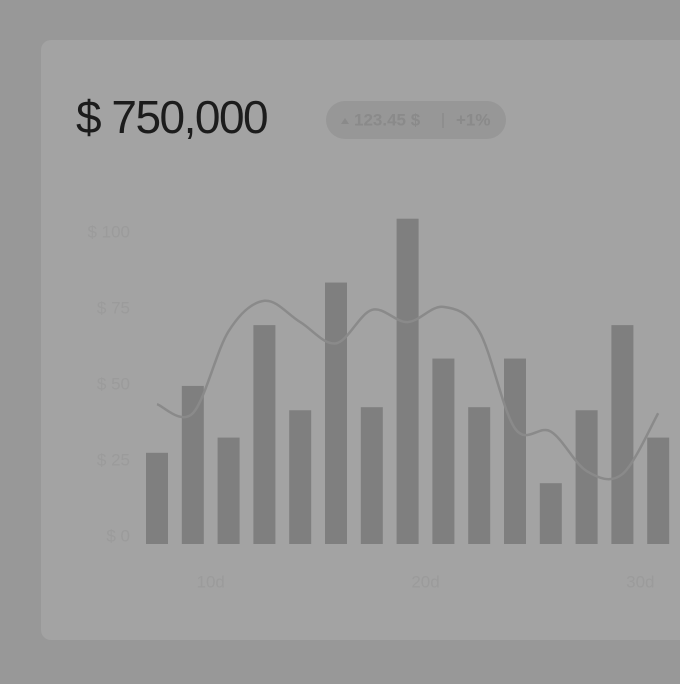  I want to click on badge, so click(416, 120).